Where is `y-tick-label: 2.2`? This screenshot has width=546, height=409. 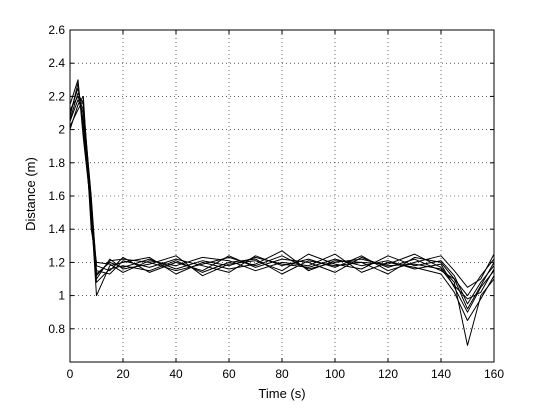 y-tick-label: 2.2 is located at coordinates (56, 96).